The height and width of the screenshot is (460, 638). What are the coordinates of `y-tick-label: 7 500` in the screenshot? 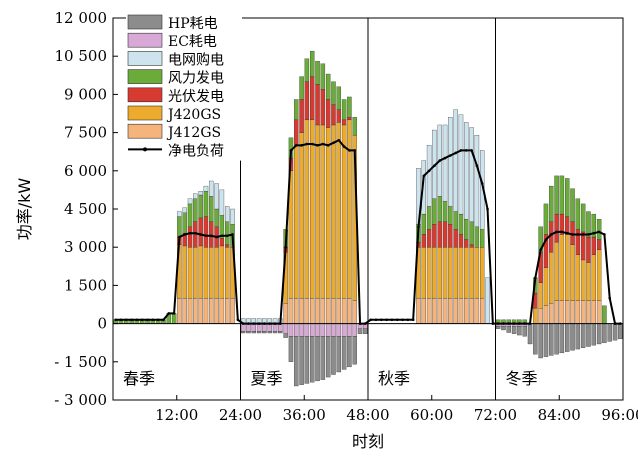 It's located at (85, 133).